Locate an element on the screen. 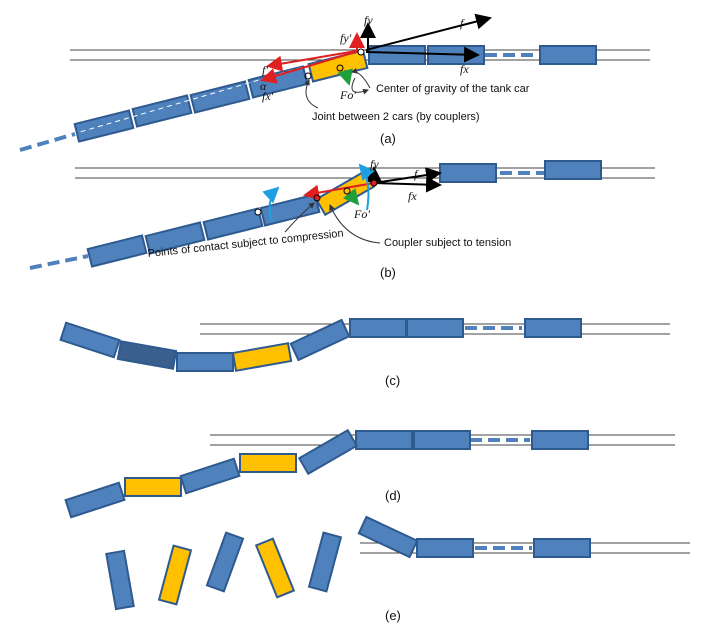  force-fx: fx is located at coordinates (464, 69).